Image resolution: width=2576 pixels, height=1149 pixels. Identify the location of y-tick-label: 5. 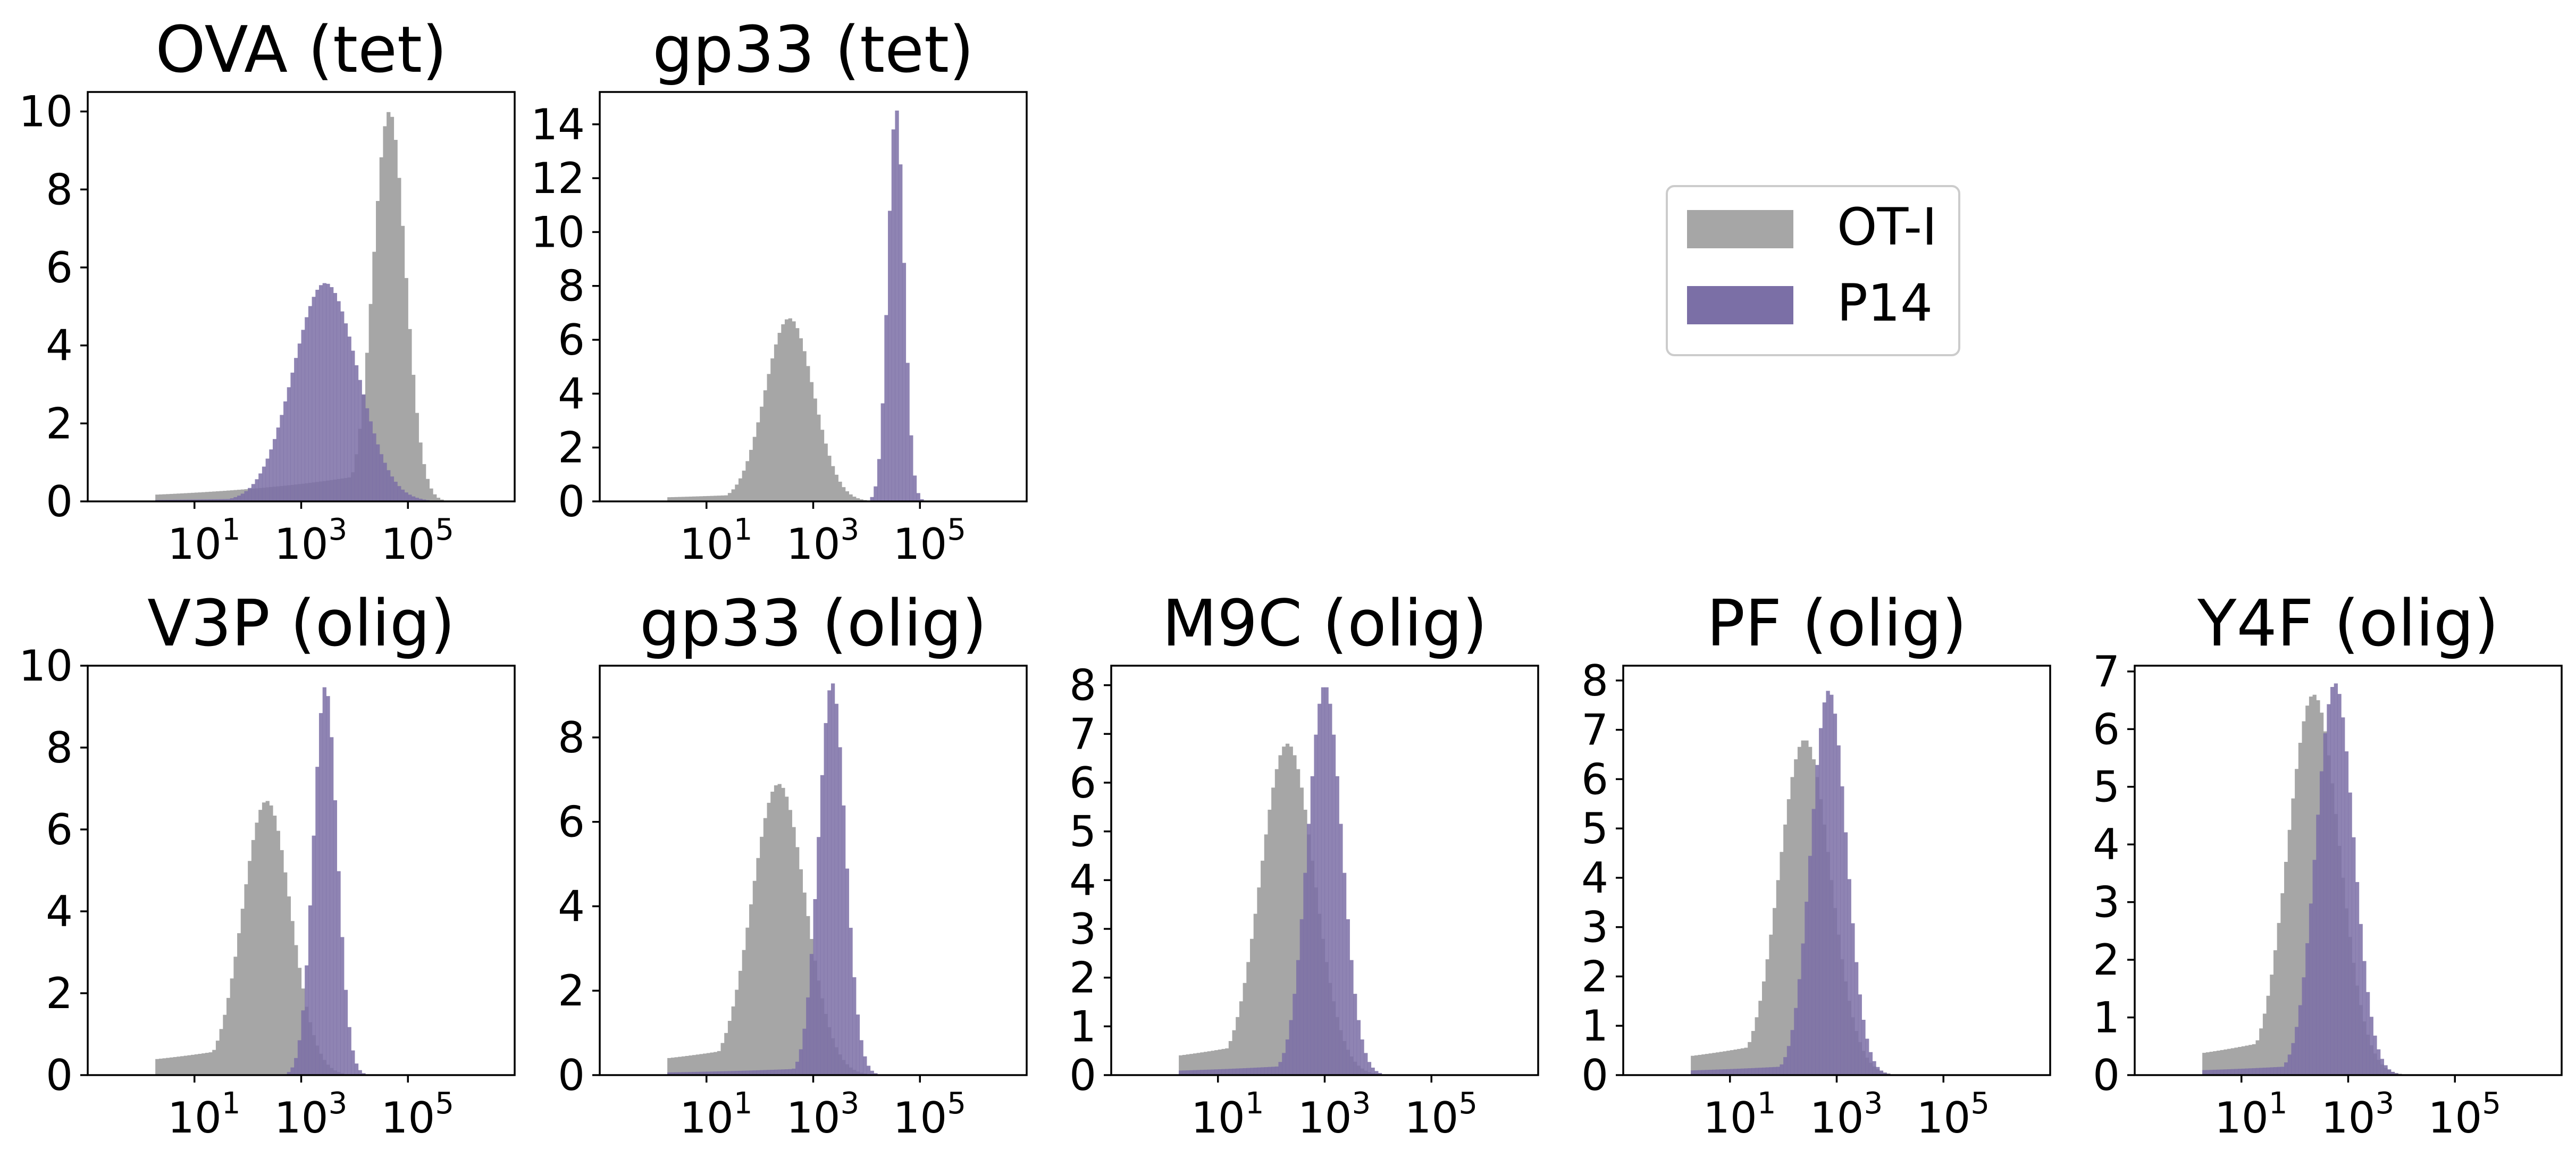
(1082, 832).